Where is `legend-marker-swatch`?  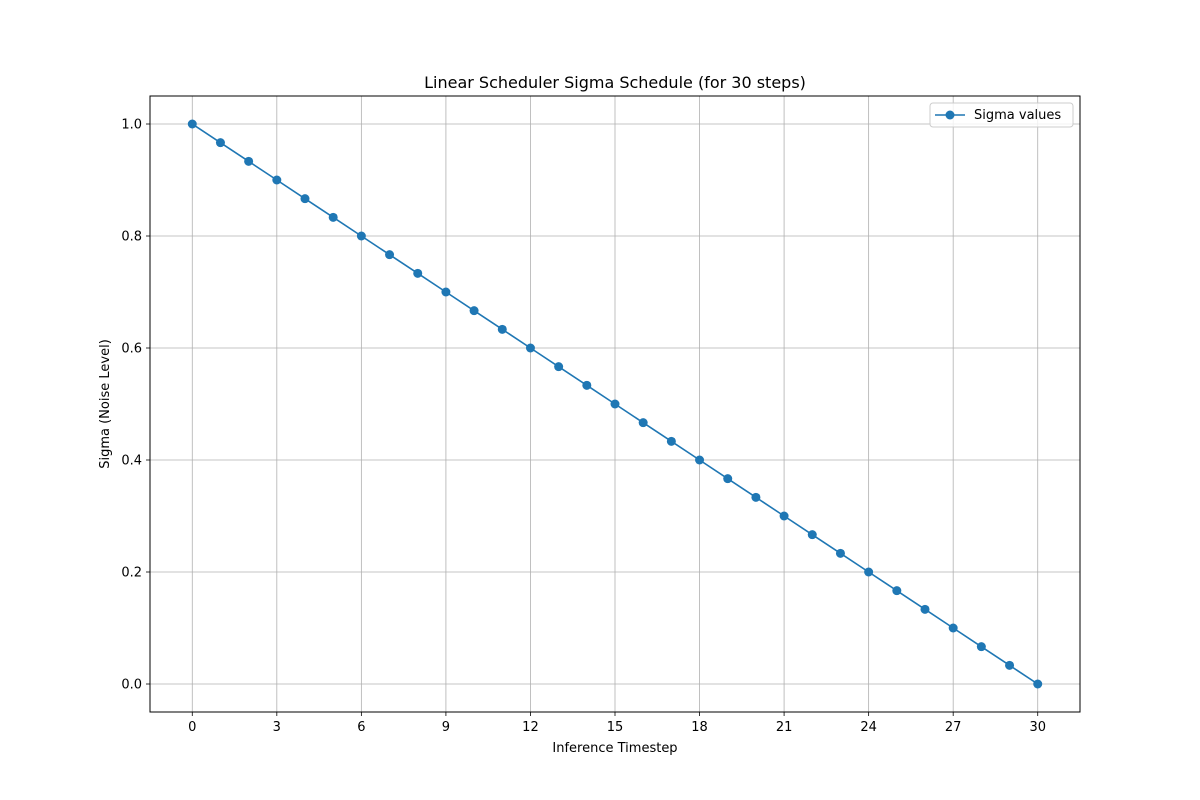
legend-marker-swatch is located at coordinates (950, 115).